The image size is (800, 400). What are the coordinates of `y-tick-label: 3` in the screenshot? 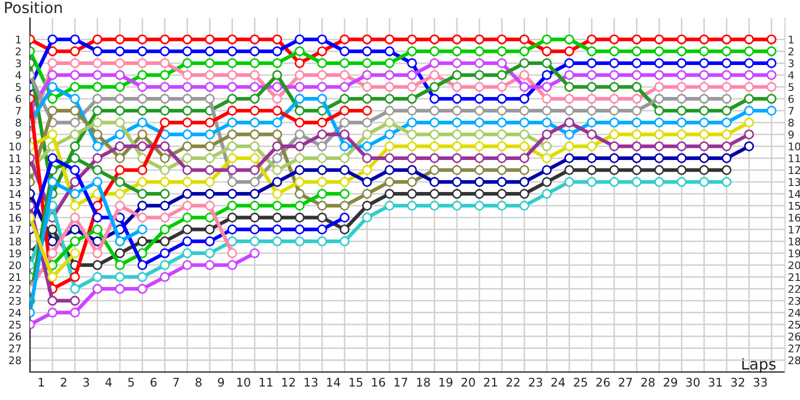 It's located at (18, 63).